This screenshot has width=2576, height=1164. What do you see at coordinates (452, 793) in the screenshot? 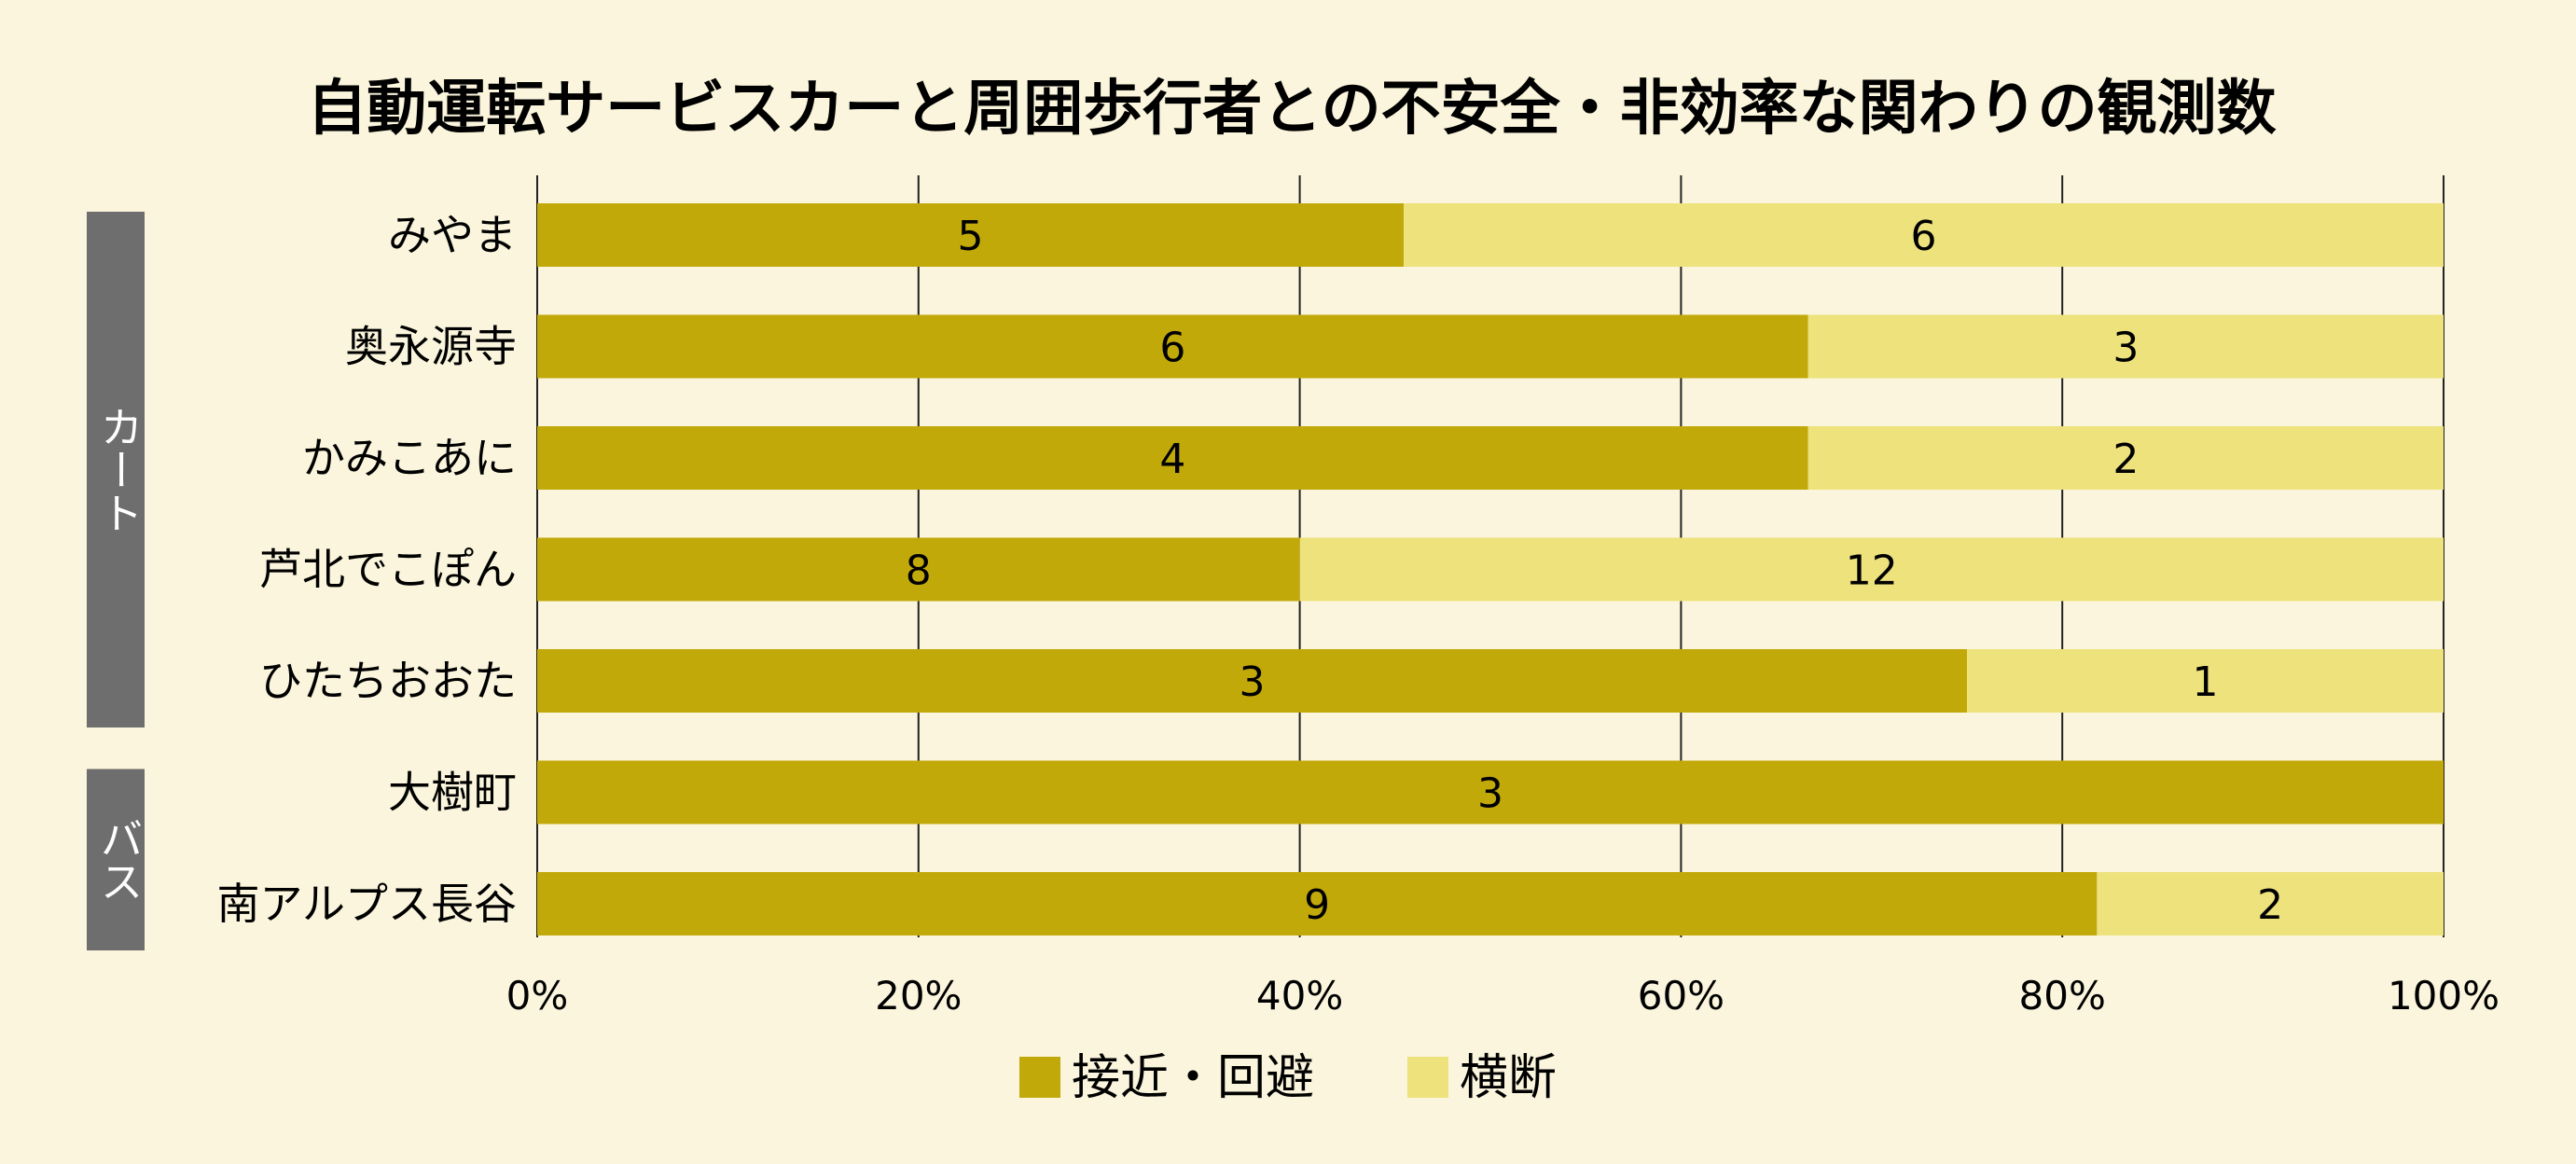
I see `category-label: 大樹町` at bounding box center [452, 793].